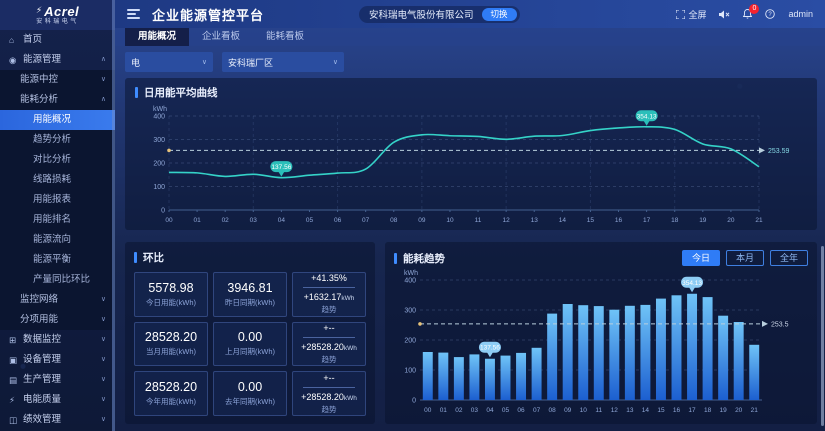 The height and width of the screenshot is (431, 825). What do you see at coordinates (13, 340) in the screenshot?
I see `data-icon: ⊞` at bounding box center [13, 340].